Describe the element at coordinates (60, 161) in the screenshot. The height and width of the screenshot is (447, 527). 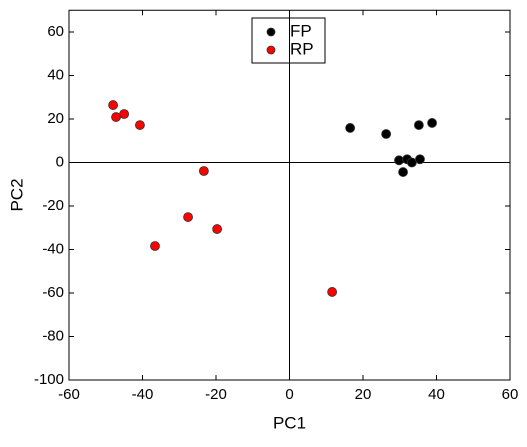
I see `y-tick-label: 0` at that location.